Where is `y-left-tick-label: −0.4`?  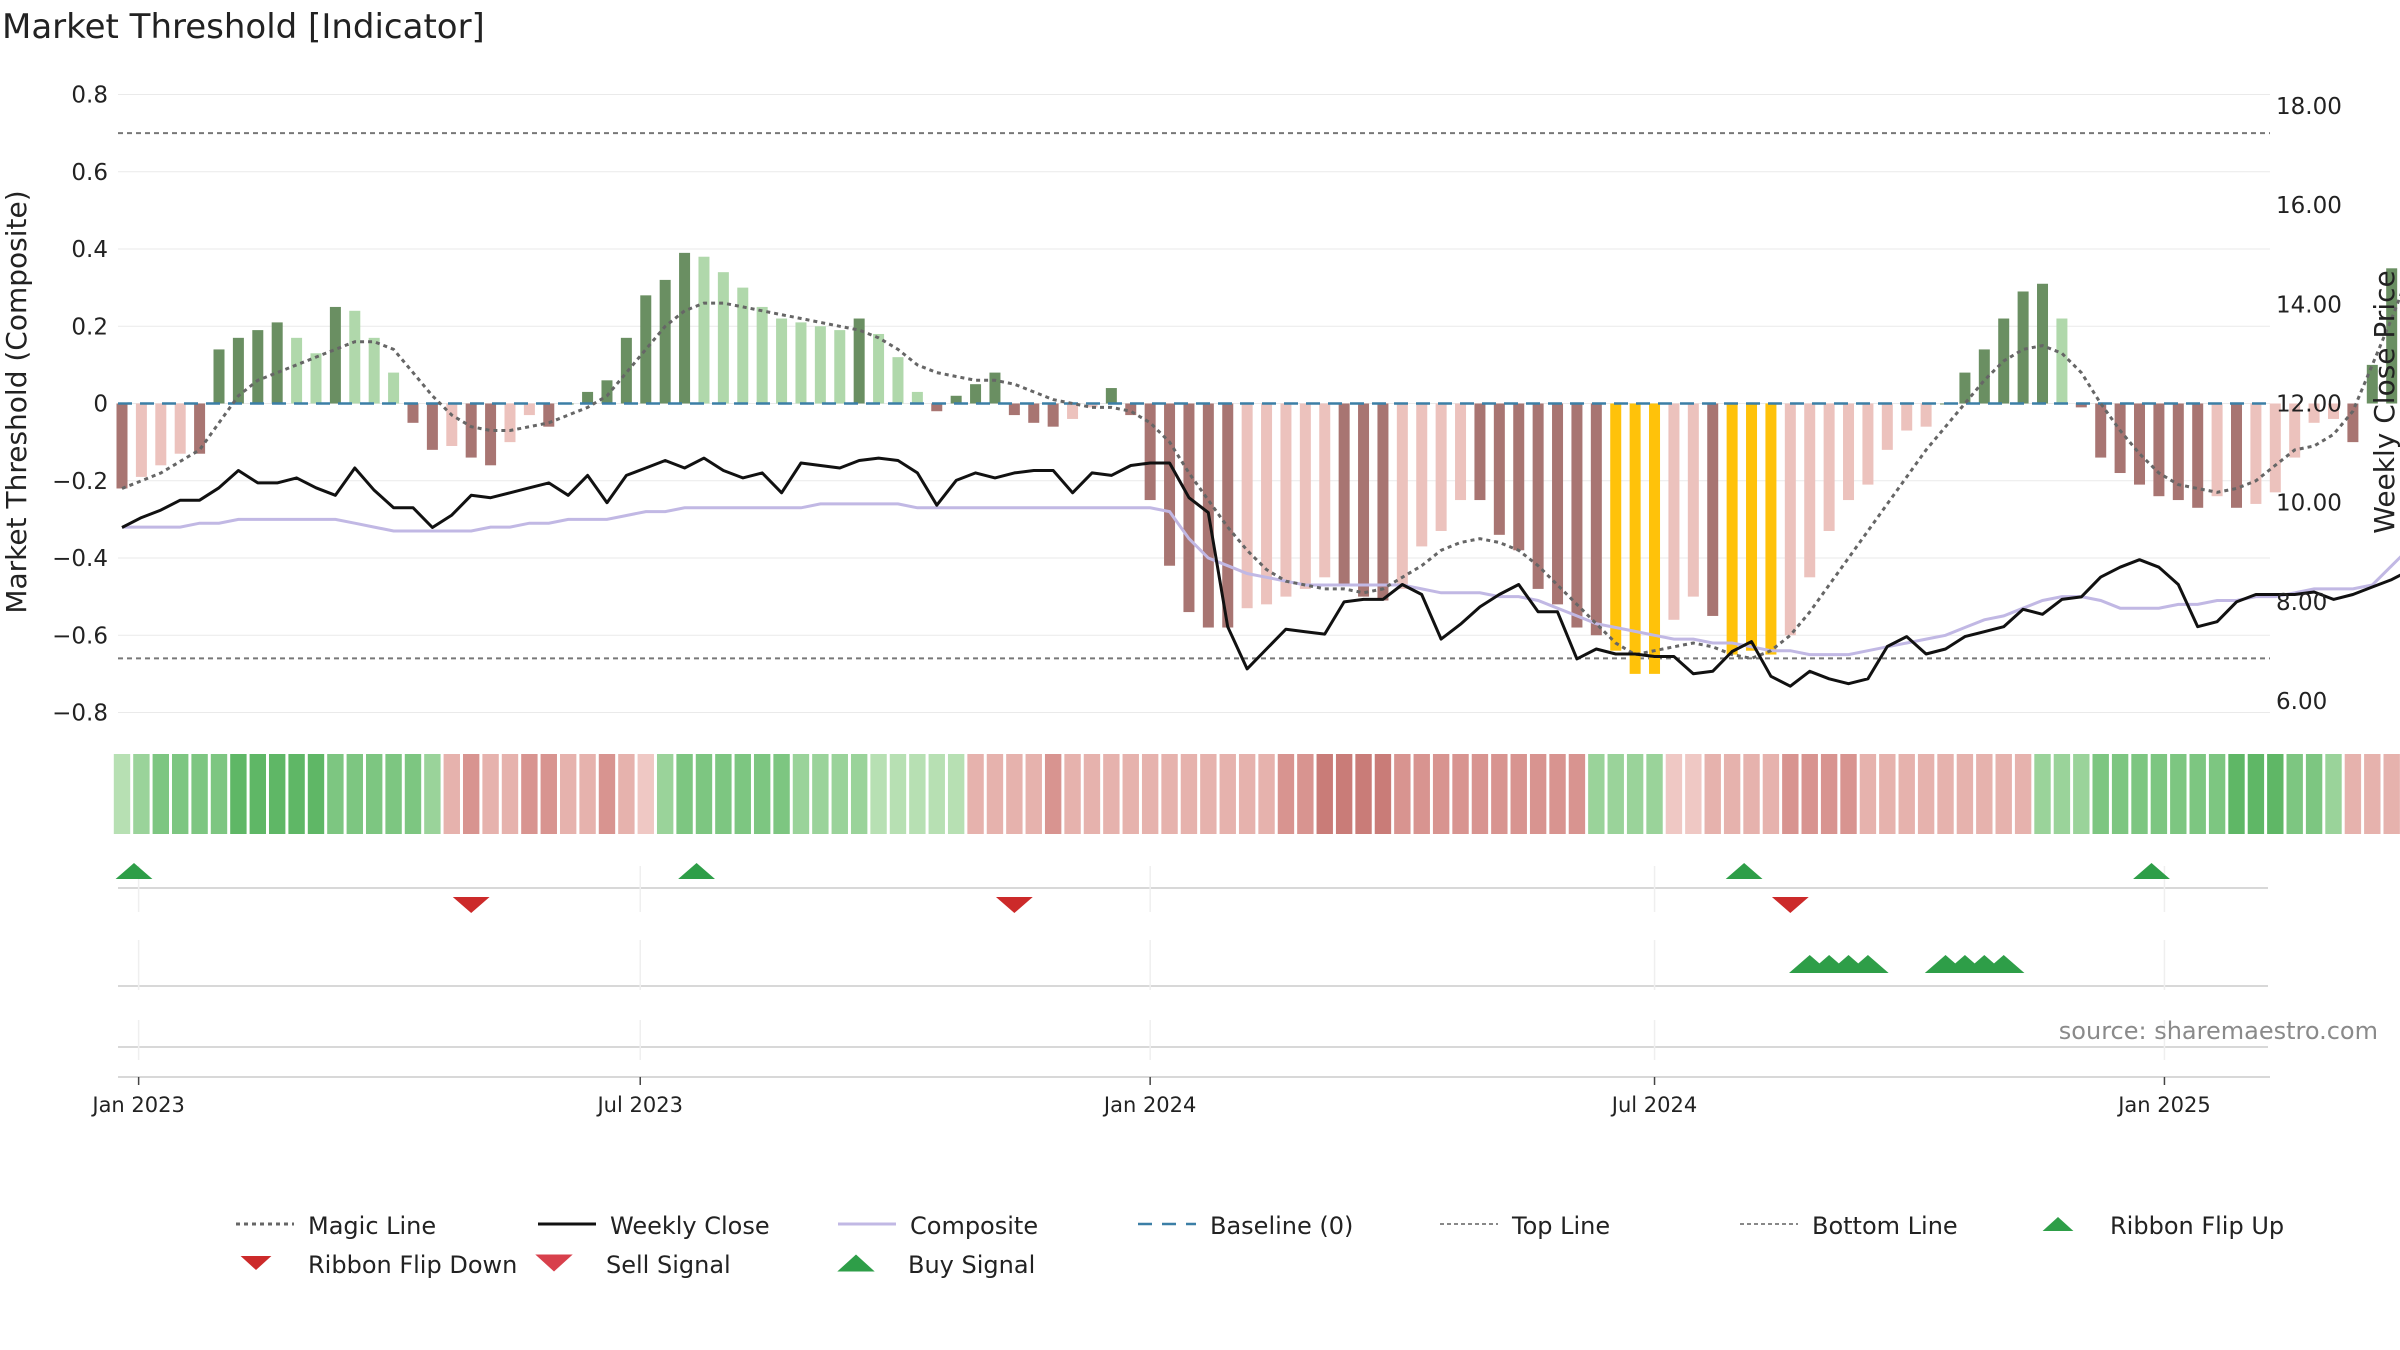 y-left-tick-label: −0.4 is located at coordinates (80, 559).